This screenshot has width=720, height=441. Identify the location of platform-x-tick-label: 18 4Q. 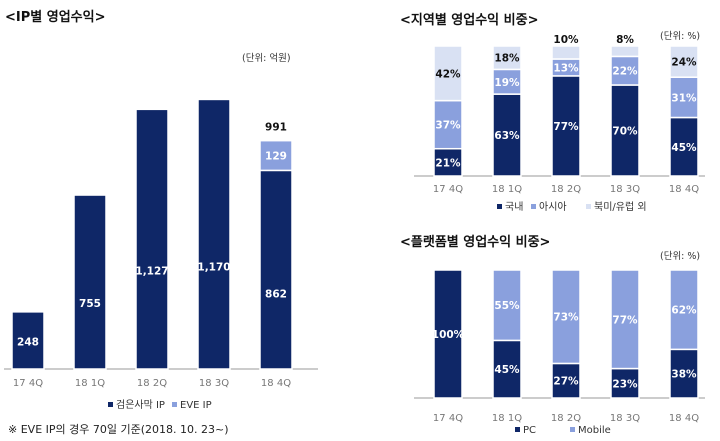
(684, 418).